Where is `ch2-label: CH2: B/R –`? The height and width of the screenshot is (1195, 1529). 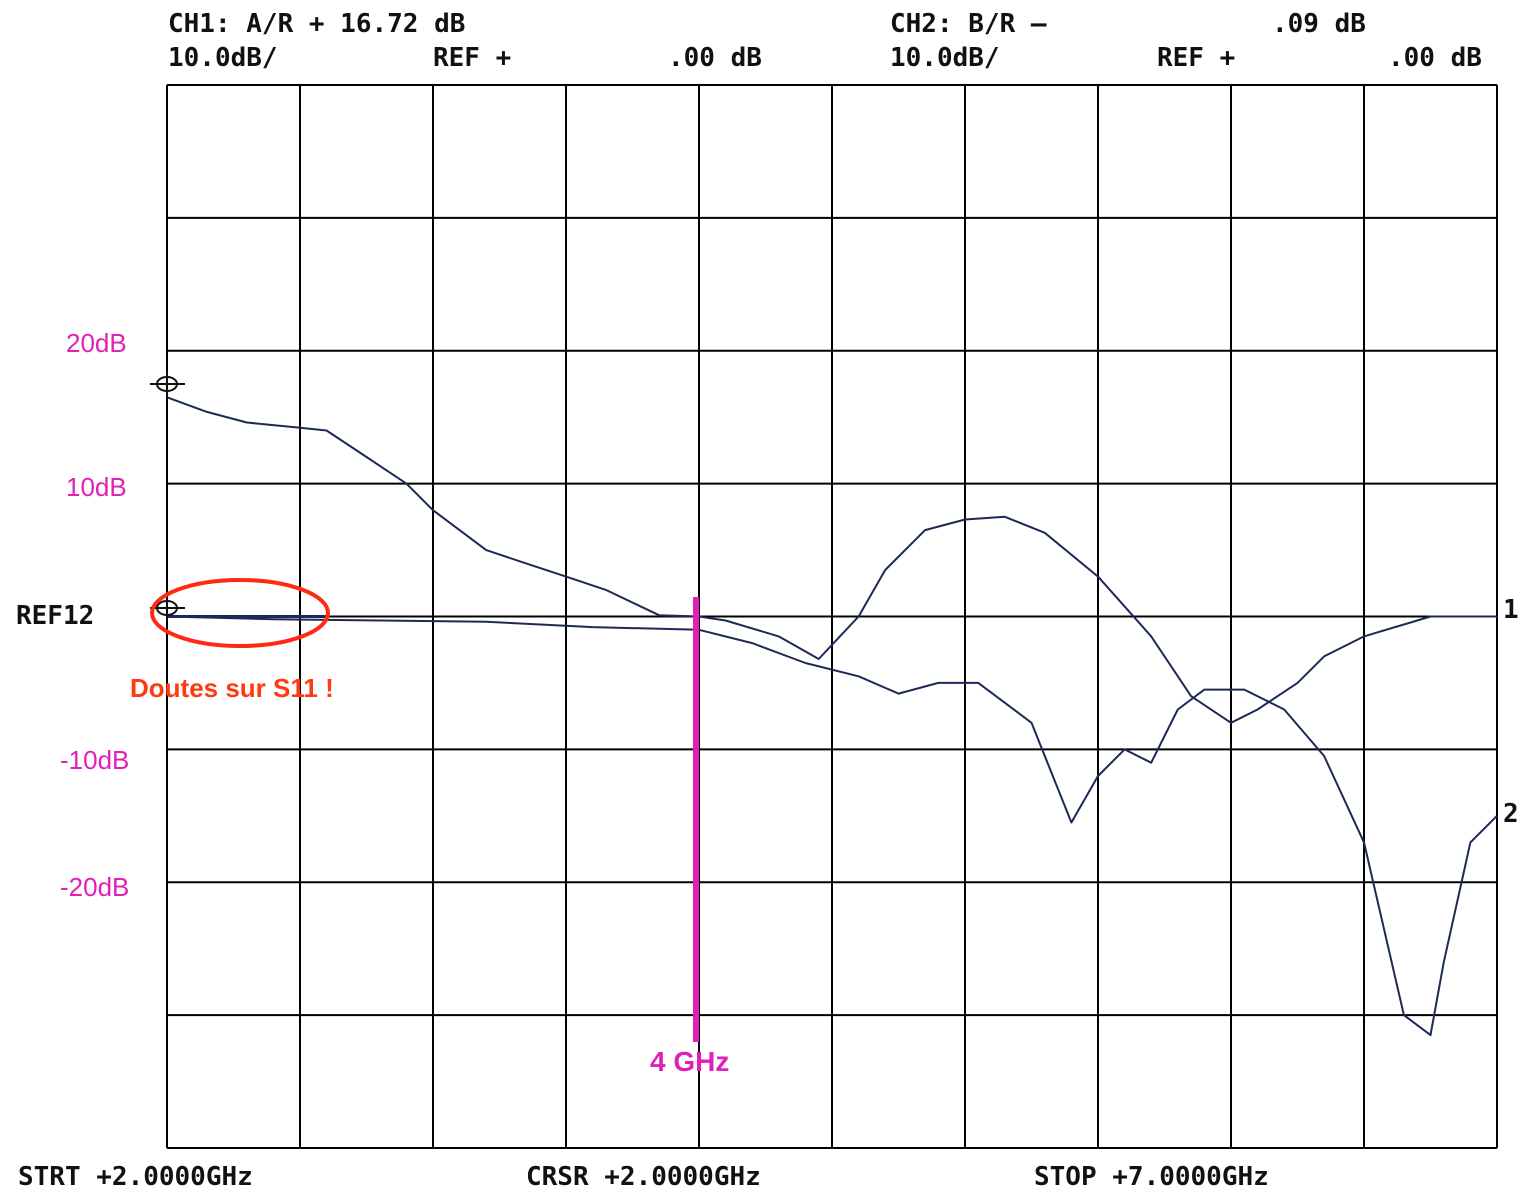 ch2-label: CH2: B/R – is located at coordinates (968, 24).